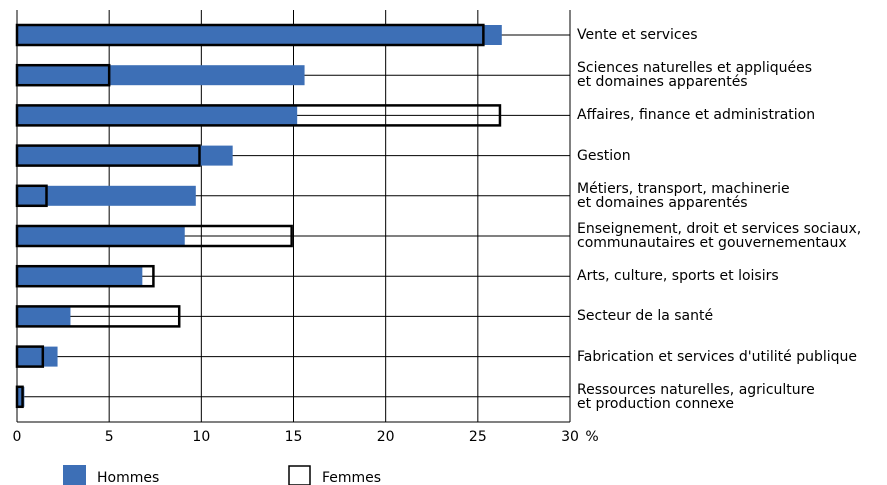  Describe the element at coordinates (645, 316) in the screenshot. I see `category-label: Secteur de la santé` at that location.